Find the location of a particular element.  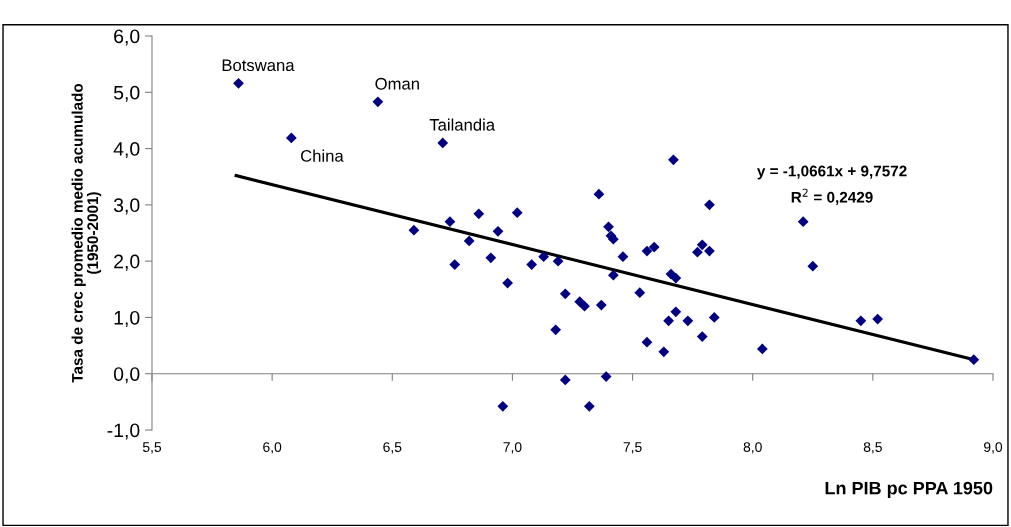

x-tick-label: 9,0 is located at coordinates (993, 448).